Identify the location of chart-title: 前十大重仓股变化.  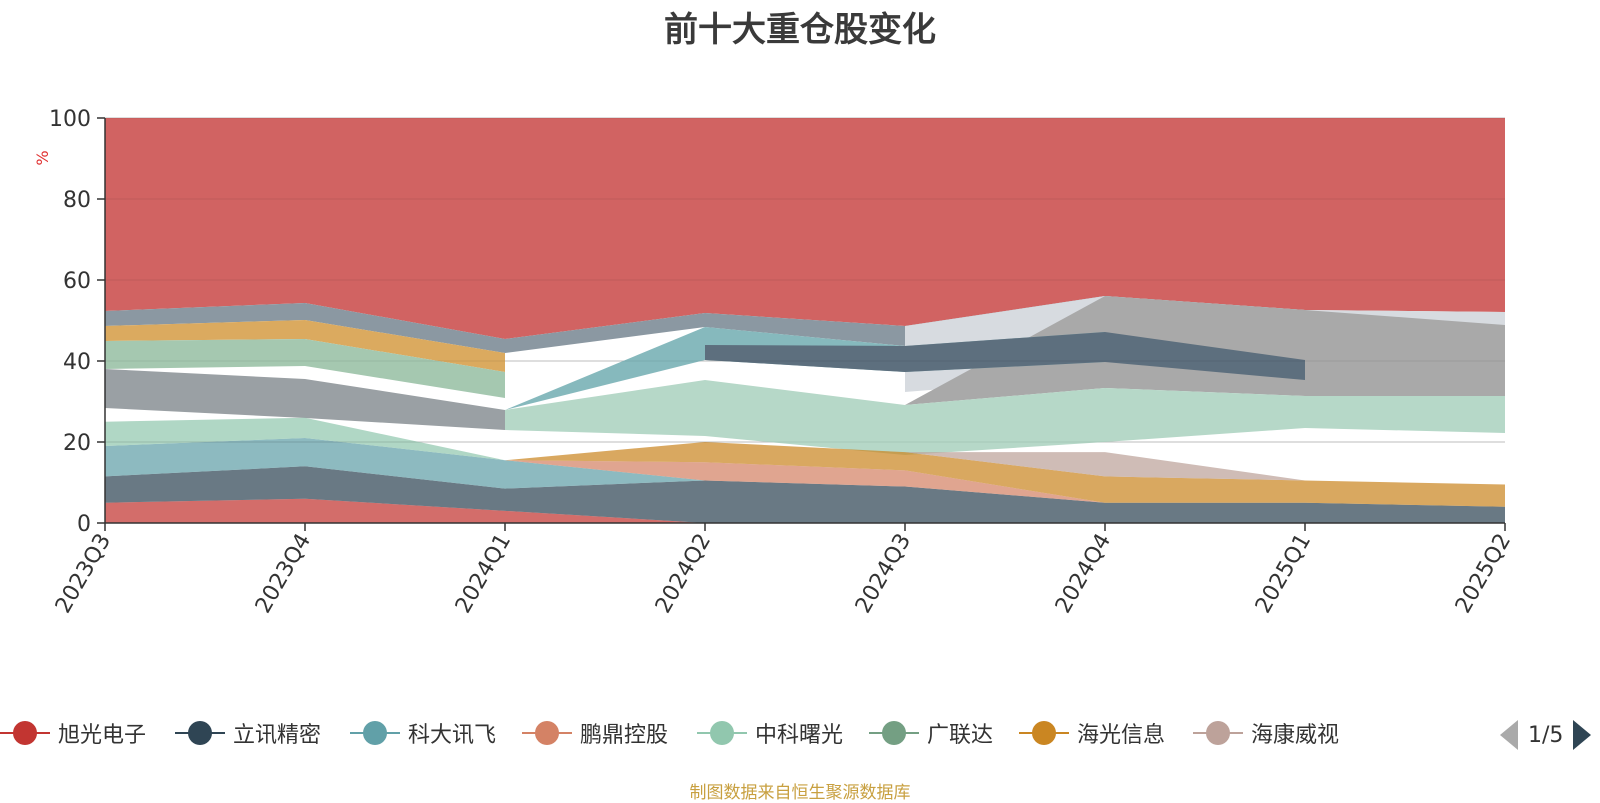
(800, 30).